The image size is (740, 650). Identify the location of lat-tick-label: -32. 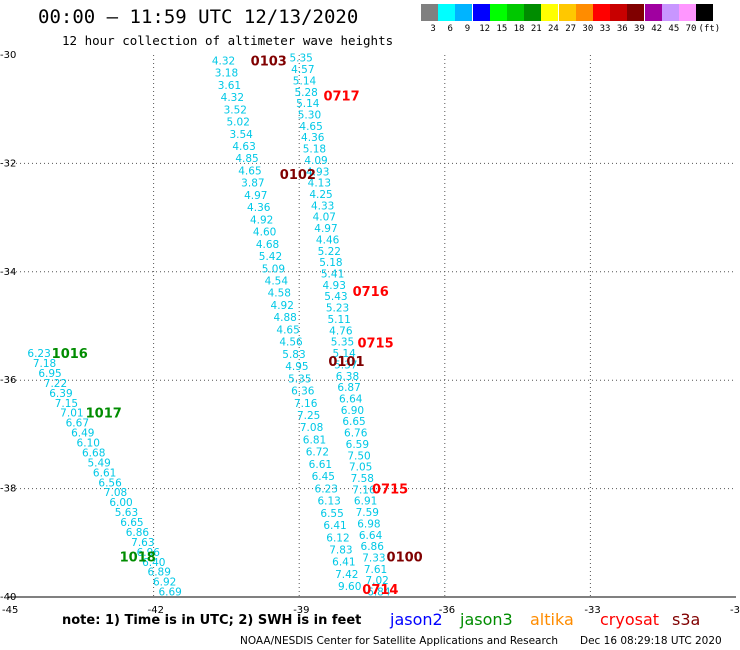
(8, 163).